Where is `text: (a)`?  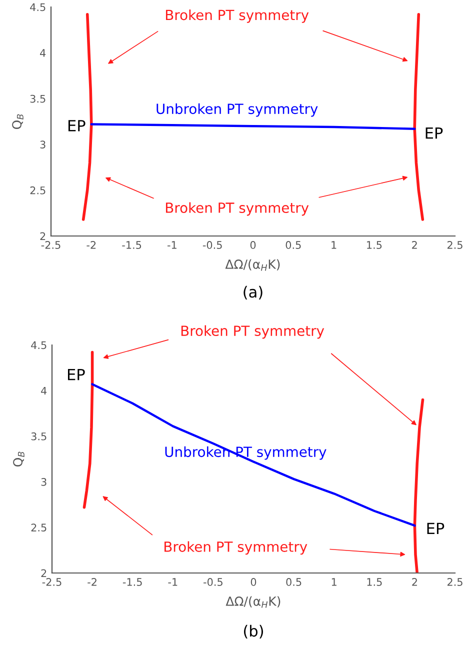 text: (a) is located at coordinates (253, 293).